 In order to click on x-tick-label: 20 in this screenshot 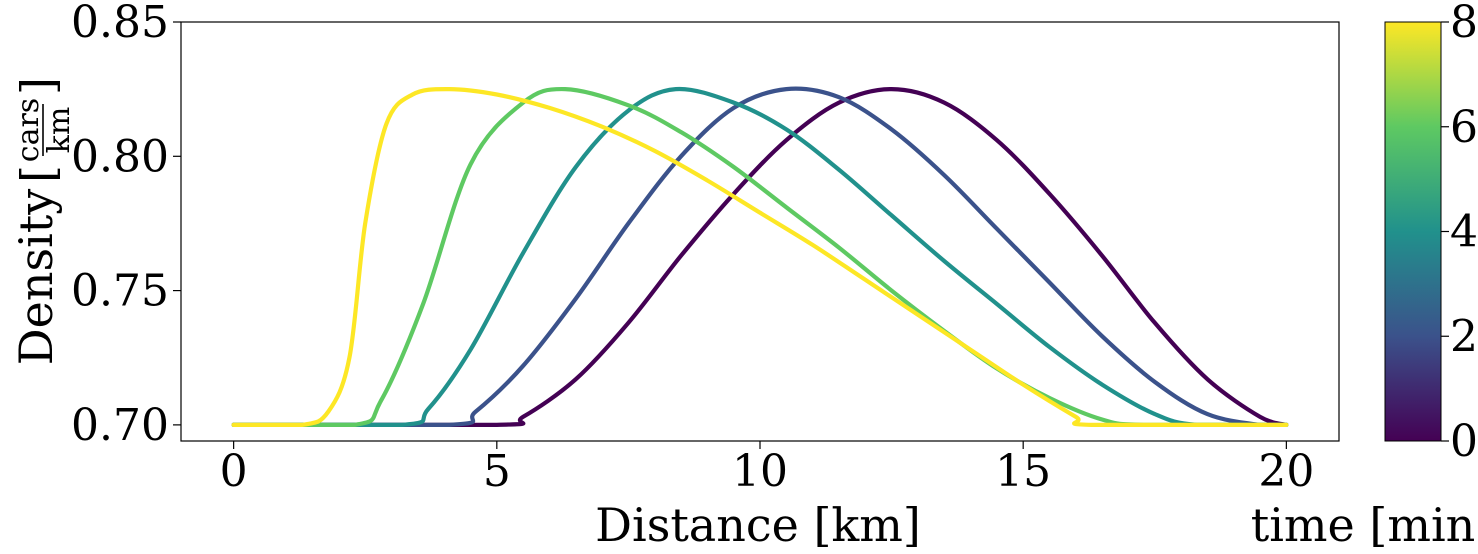, I will do `click(1286, 471)`.